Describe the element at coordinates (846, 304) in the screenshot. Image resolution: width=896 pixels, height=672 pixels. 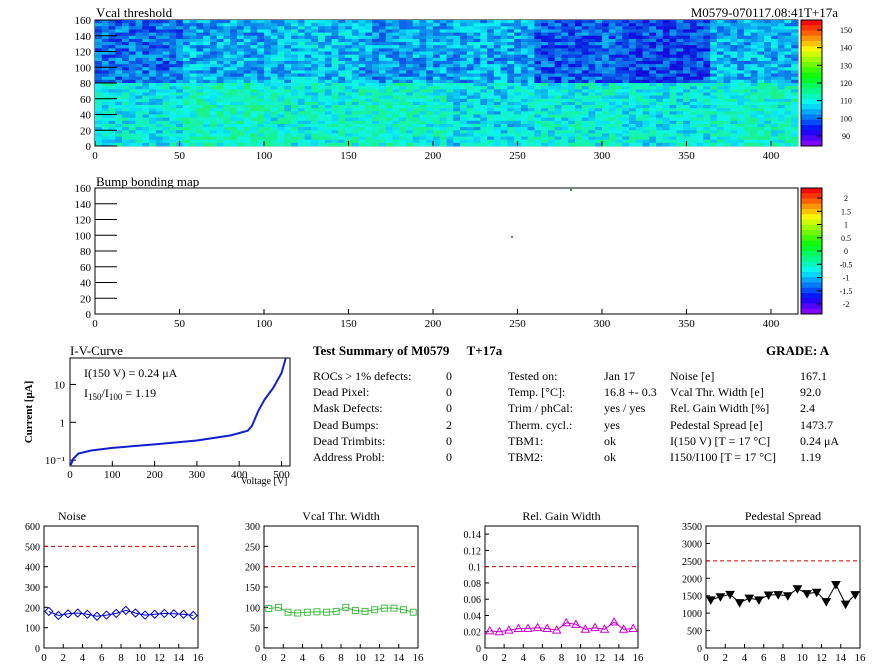
I see `palette-label: -2` at that location.